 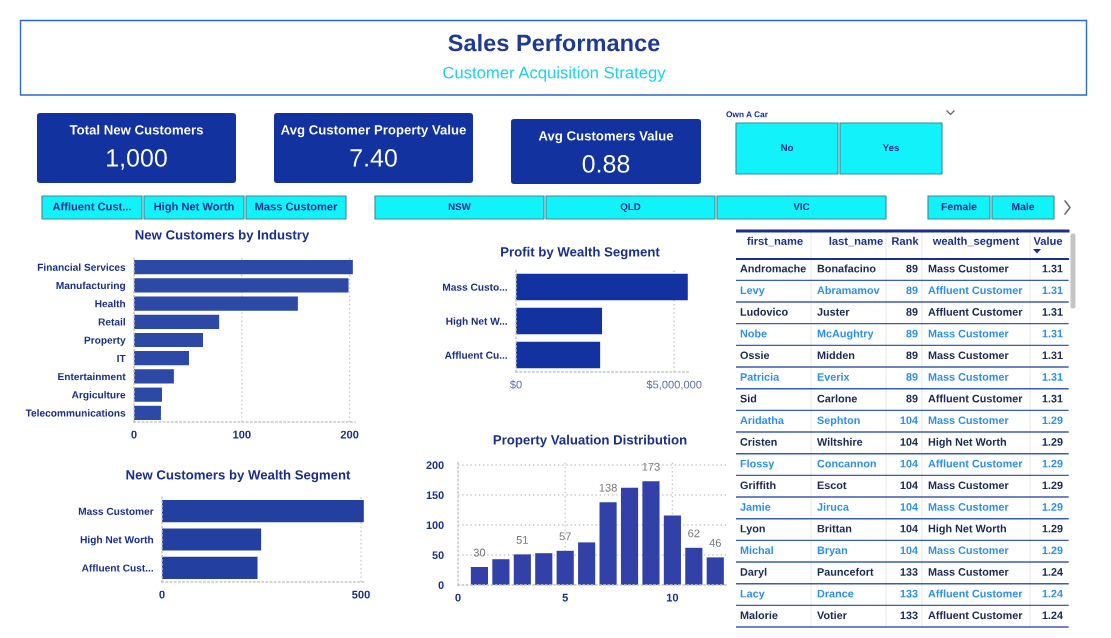 What do you see at coordinates (105, 341) in the screenshot?
I see `y-tick-label: Property` at bounding box center [105, 341].